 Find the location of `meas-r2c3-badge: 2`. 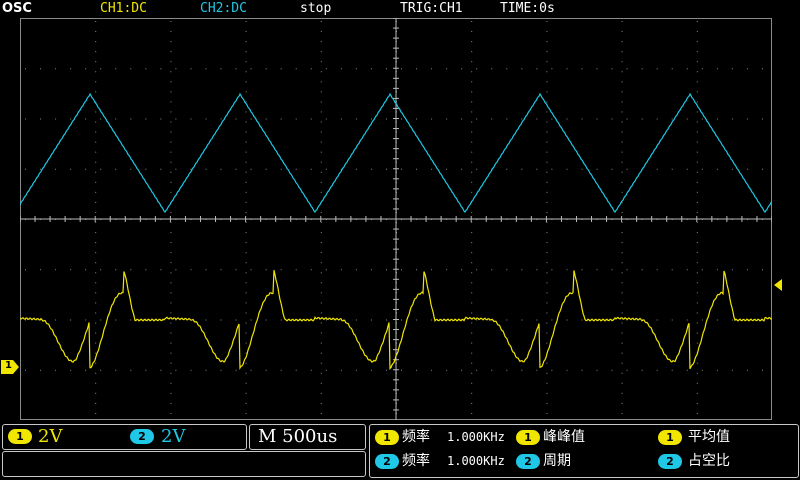

meas-r2c3-badge: 2 is located at coordinates (670, 461).